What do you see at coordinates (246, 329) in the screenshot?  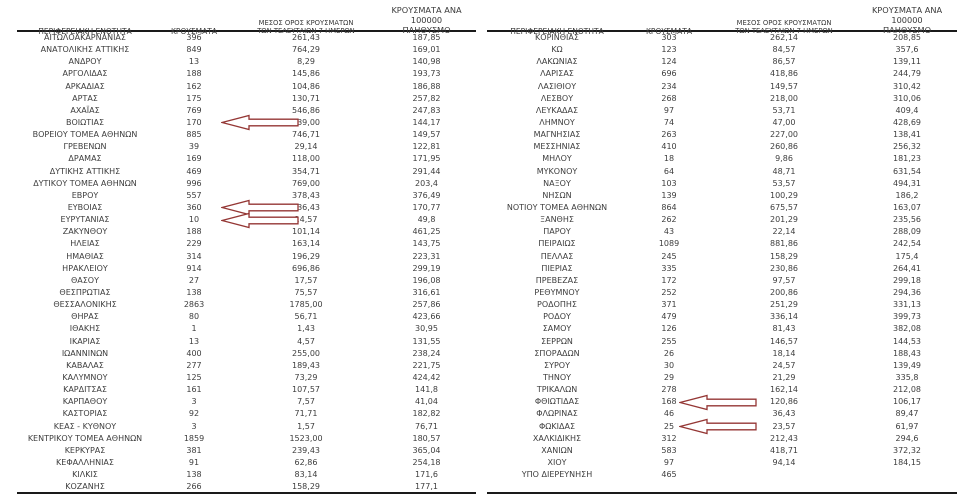 I see `table-row: ΙΘΑΚΗΣ 1 1,43 30,95` at bounding box center [246, 329].